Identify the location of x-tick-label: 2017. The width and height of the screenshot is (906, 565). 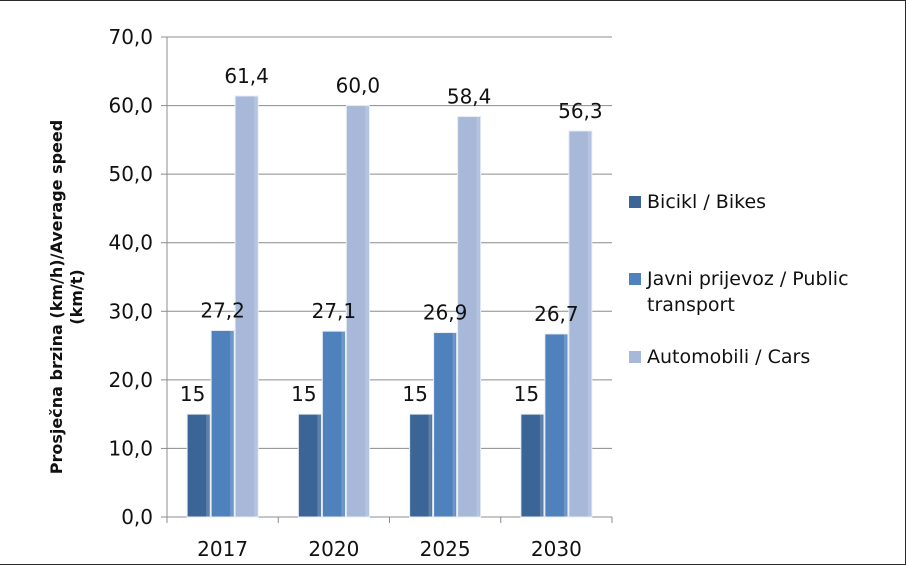
(222, 549).